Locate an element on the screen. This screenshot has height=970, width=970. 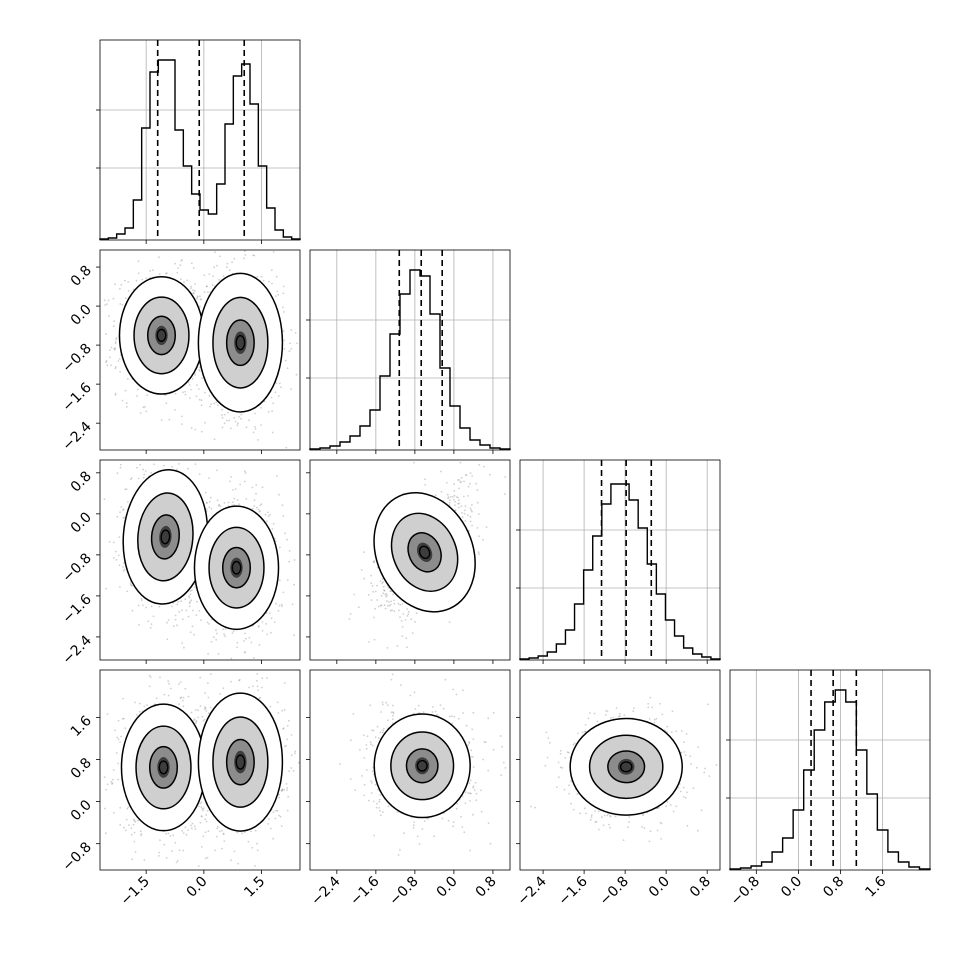
contour-line-core is located at coordinates (161, 335).